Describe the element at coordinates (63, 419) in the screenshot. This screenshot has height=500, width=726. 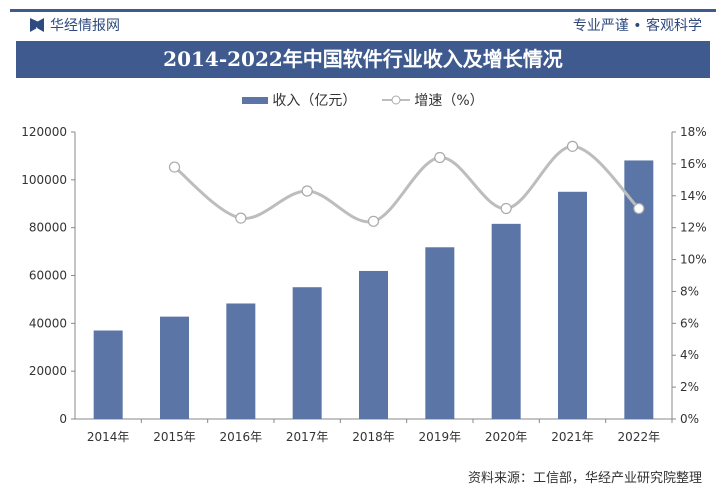
I see `y-tick-label: 0` at that location.